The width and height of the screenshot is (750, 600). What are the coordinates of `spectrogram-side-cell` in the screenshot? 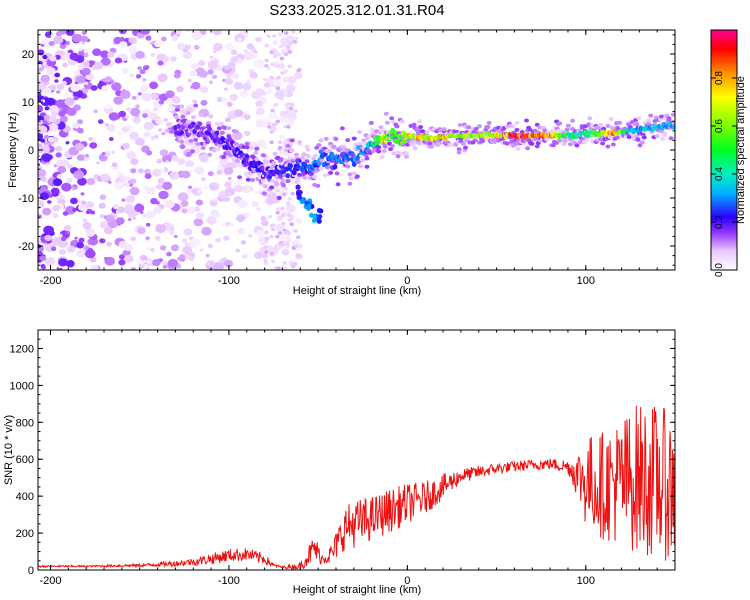 It's located at (309, 206).